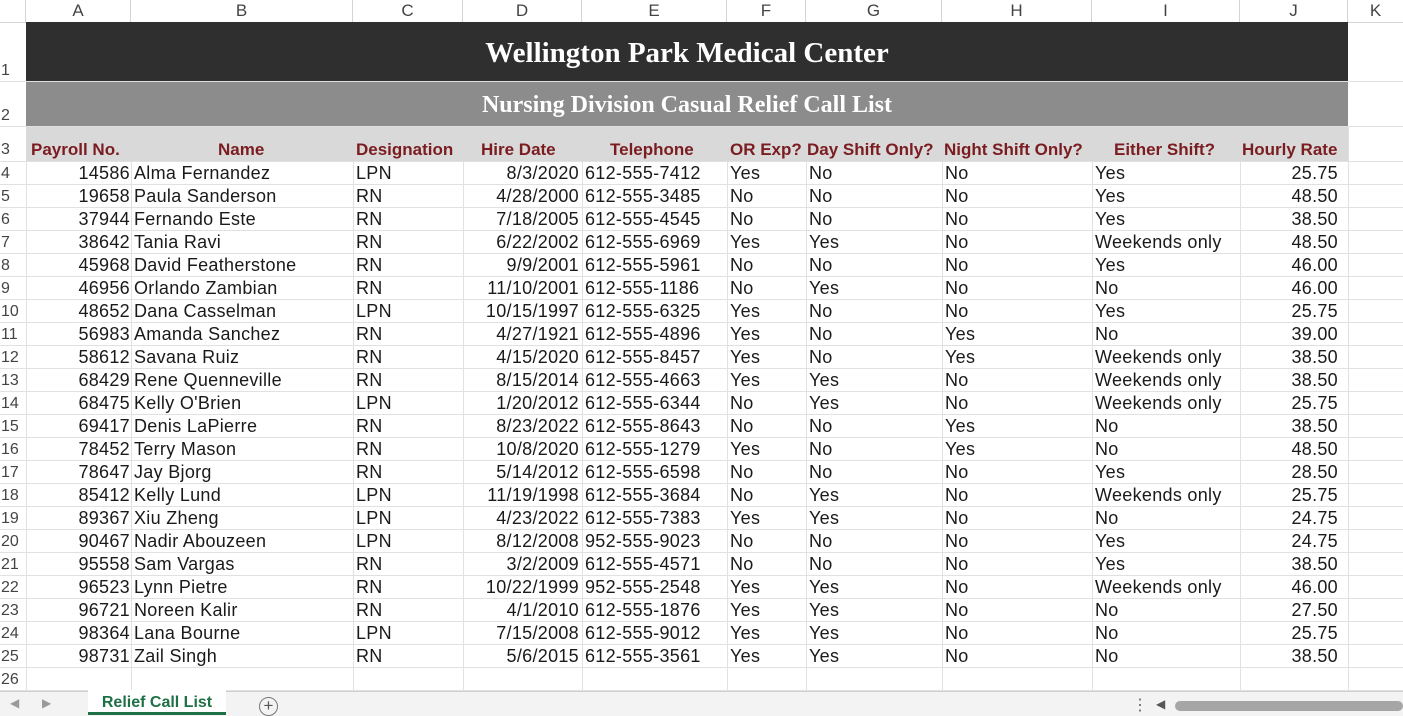 The image size is (1403, 716). I want to click on cell-name: Xiu Zheng, so click(176, 518).